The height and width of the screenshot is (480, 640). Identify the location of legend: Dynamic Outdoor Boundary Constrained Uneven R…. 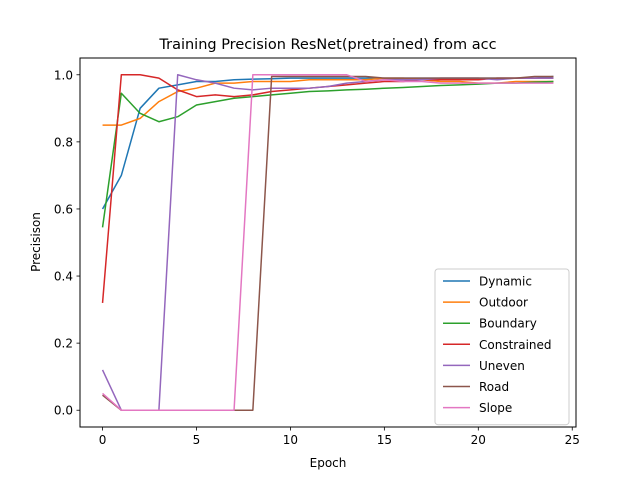
(502, 347).